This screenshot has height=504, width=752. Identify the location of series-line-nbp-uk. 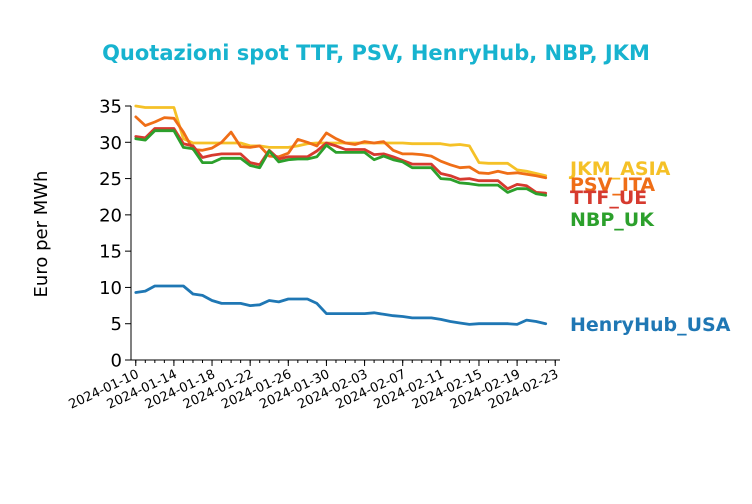
(341, 163).